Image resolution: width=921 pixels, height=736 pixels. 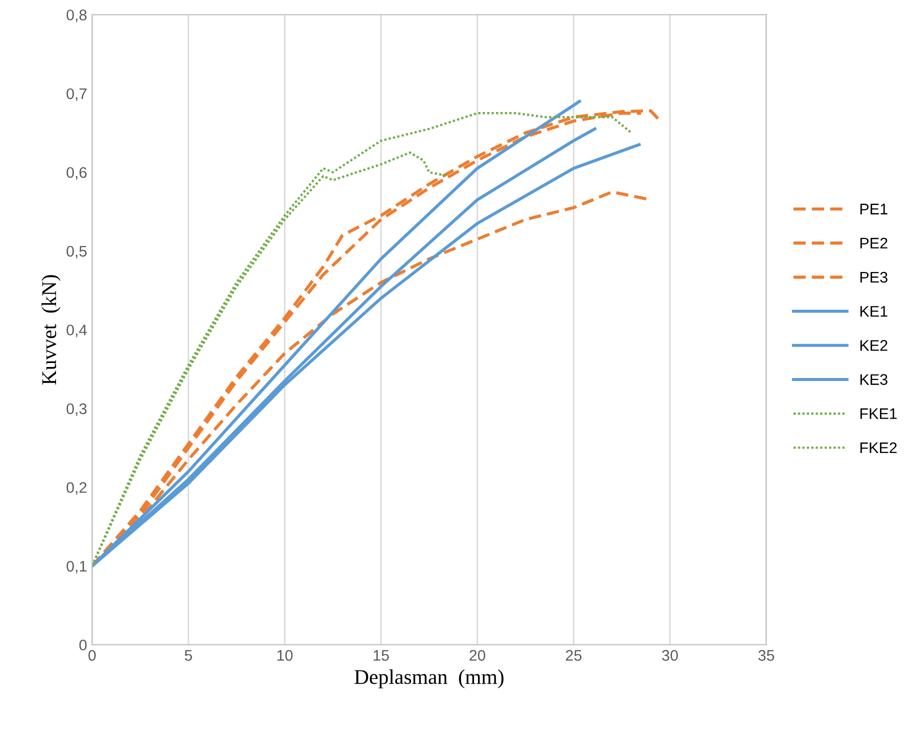 I want to click on x-tick-label: 20, so click(x=478, y=655).